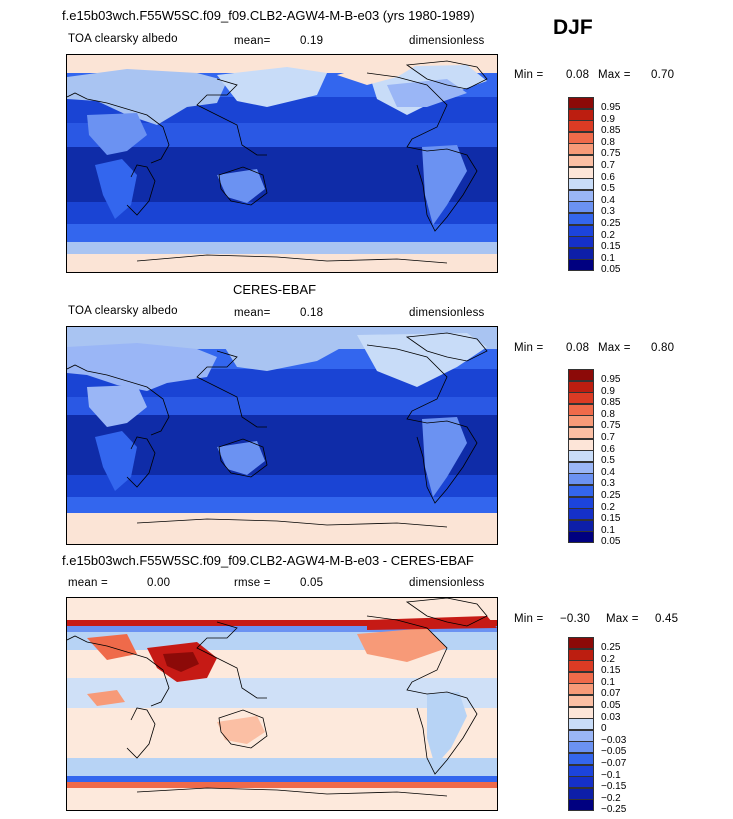  I want to click on panel2-min-value: 0.08, so click(578, 348).